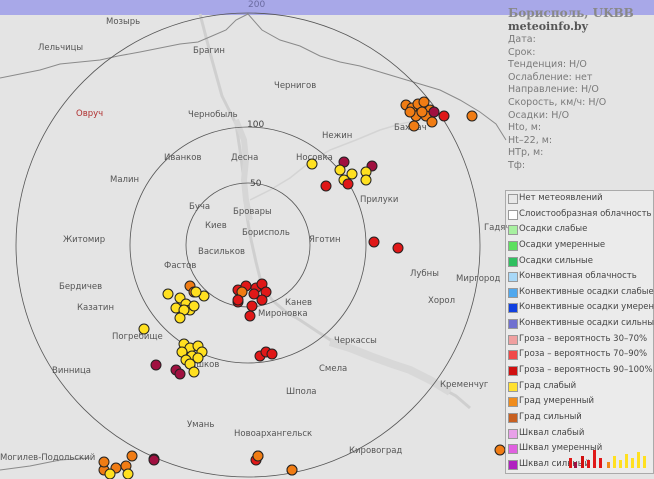 This screenshot has width=654, height=479. Describe the element at coordinates (580, 293) in the screenshot. I see `legend-item: Конвективные осадки слабые` at that location.